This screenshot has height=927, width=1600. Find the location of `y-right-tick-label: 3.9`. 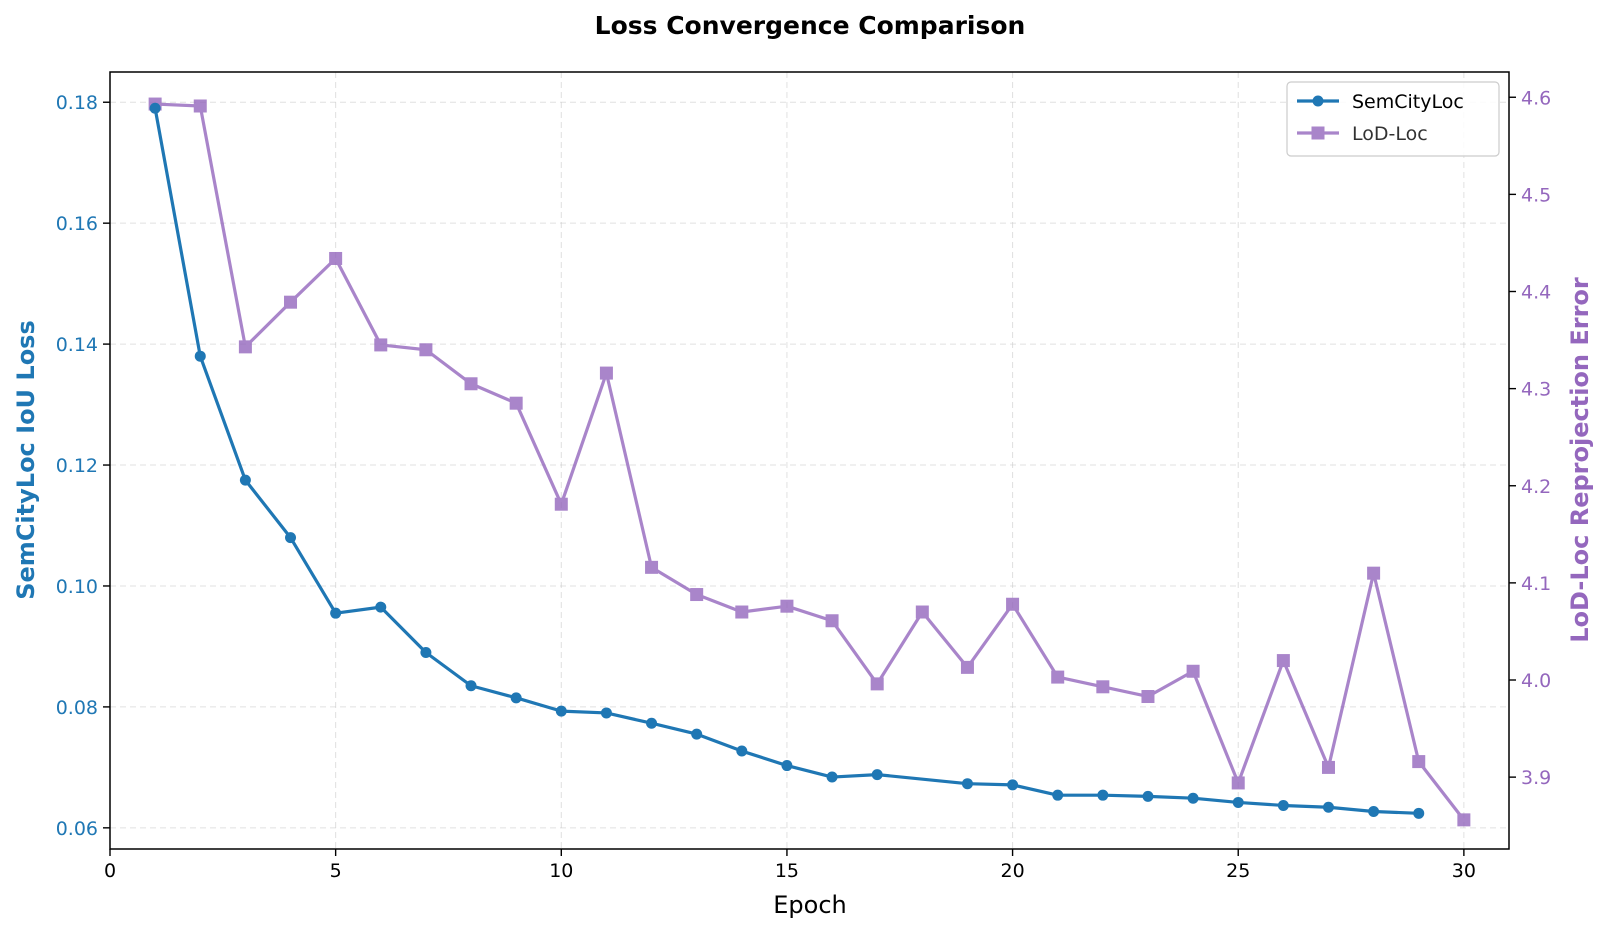

y-right-tick-label: 3.9 is located at coordinates (1536, 778).